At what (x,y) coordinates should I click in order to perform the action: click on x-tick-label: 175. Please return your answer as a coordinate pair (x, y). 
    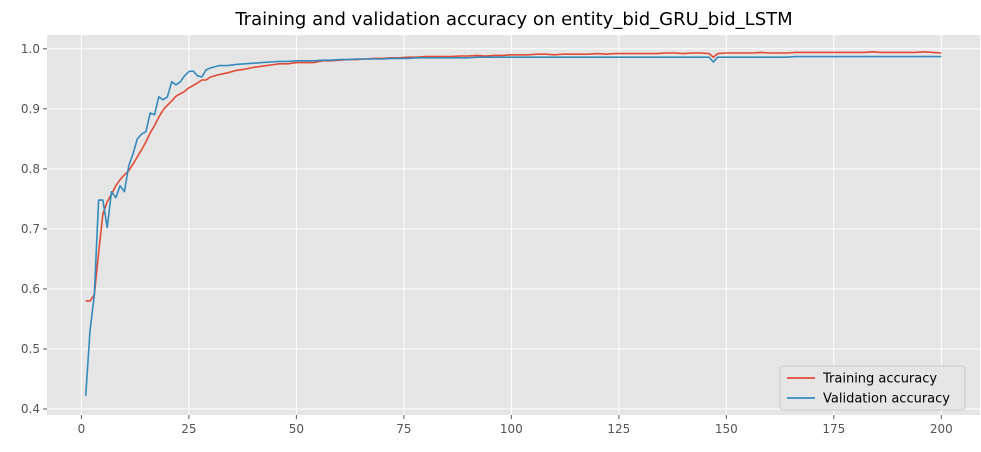
    Looking at the image, I should click on (833, 429).